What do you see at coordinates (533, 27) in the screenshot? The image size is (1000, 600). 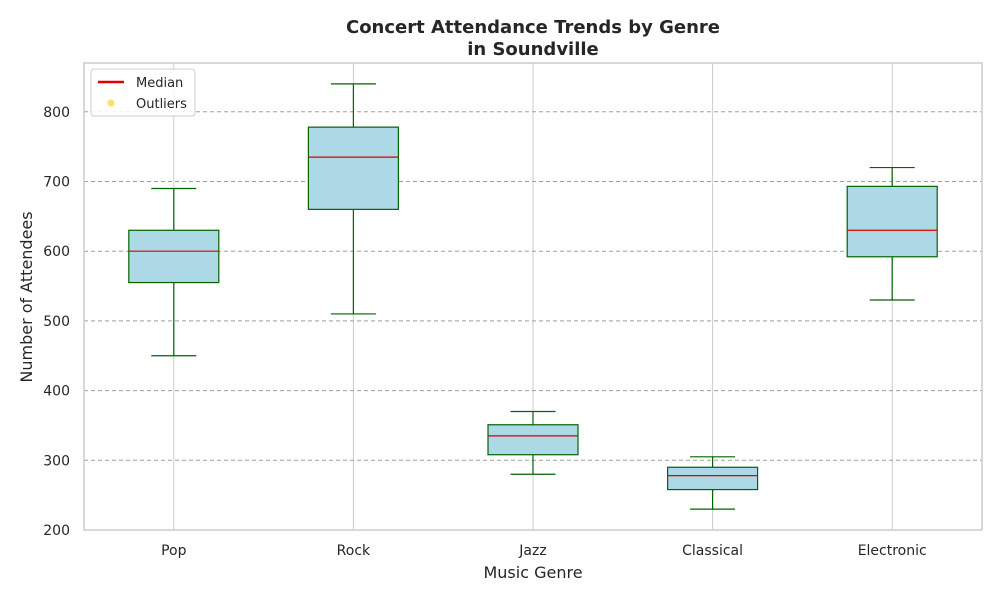 I see `chart-title-line-1: Concert Attendance Trends by Genre` at bounding box center [533, 27].